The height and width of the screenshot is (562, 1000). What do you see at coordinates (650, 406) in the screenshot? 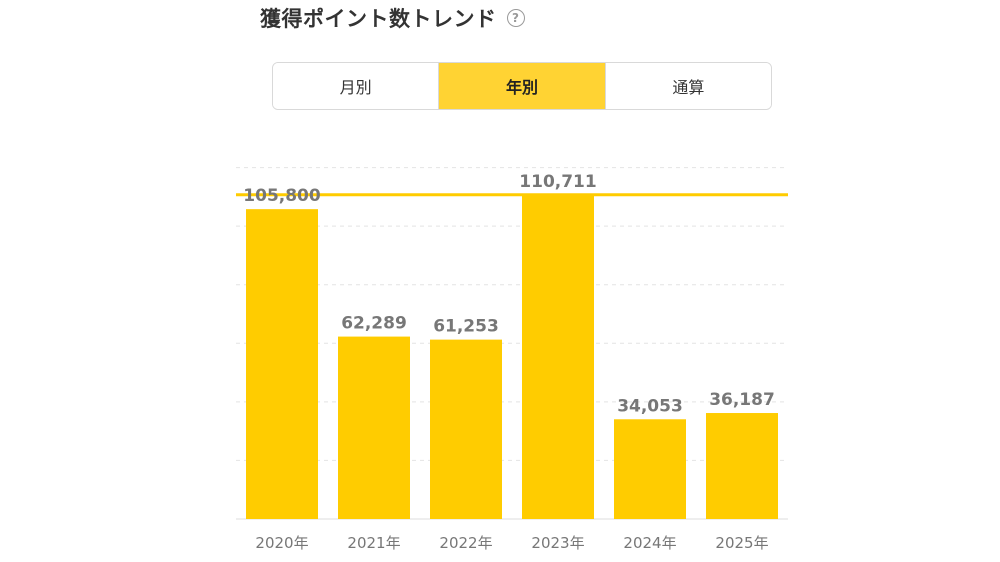
I see `bar-value-label: 34,053` at bounding box center [650, 406].